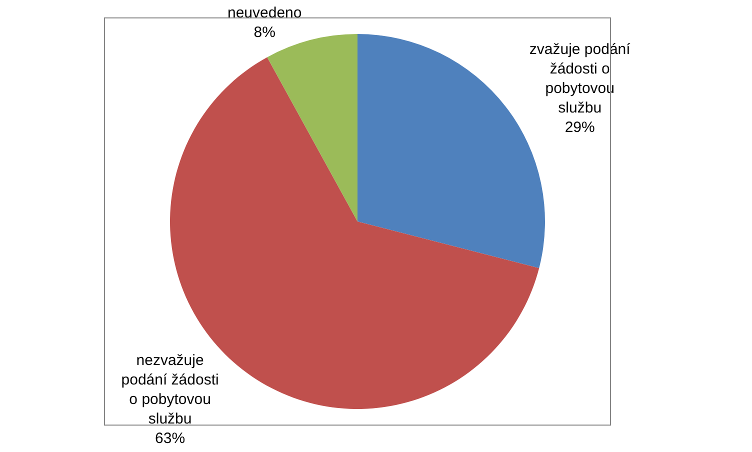 Image resolution: width=752 pixels, height=452 pixels. Describe the element at coordinates (265, 33) in the screenshot. I see `data-label: 8%` at that location.